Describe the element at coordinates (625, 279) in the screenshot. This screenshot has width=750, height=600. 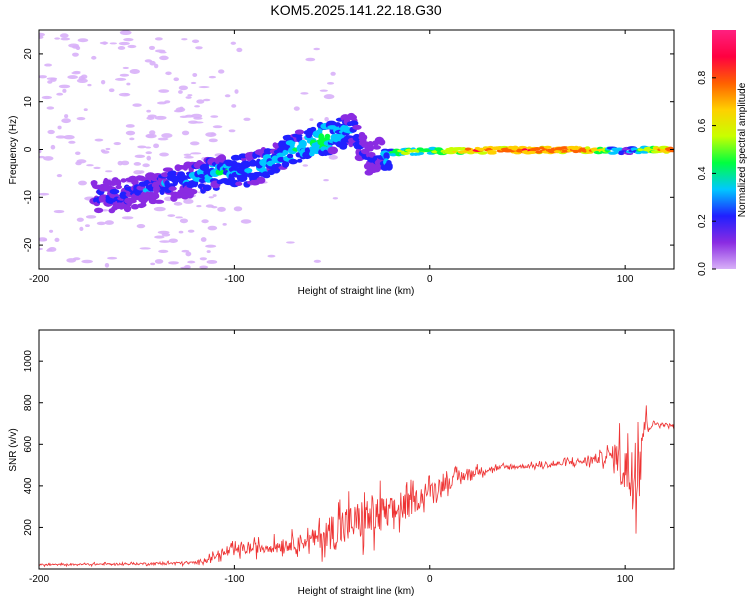
I see `x-tick-label: 100` at that location.